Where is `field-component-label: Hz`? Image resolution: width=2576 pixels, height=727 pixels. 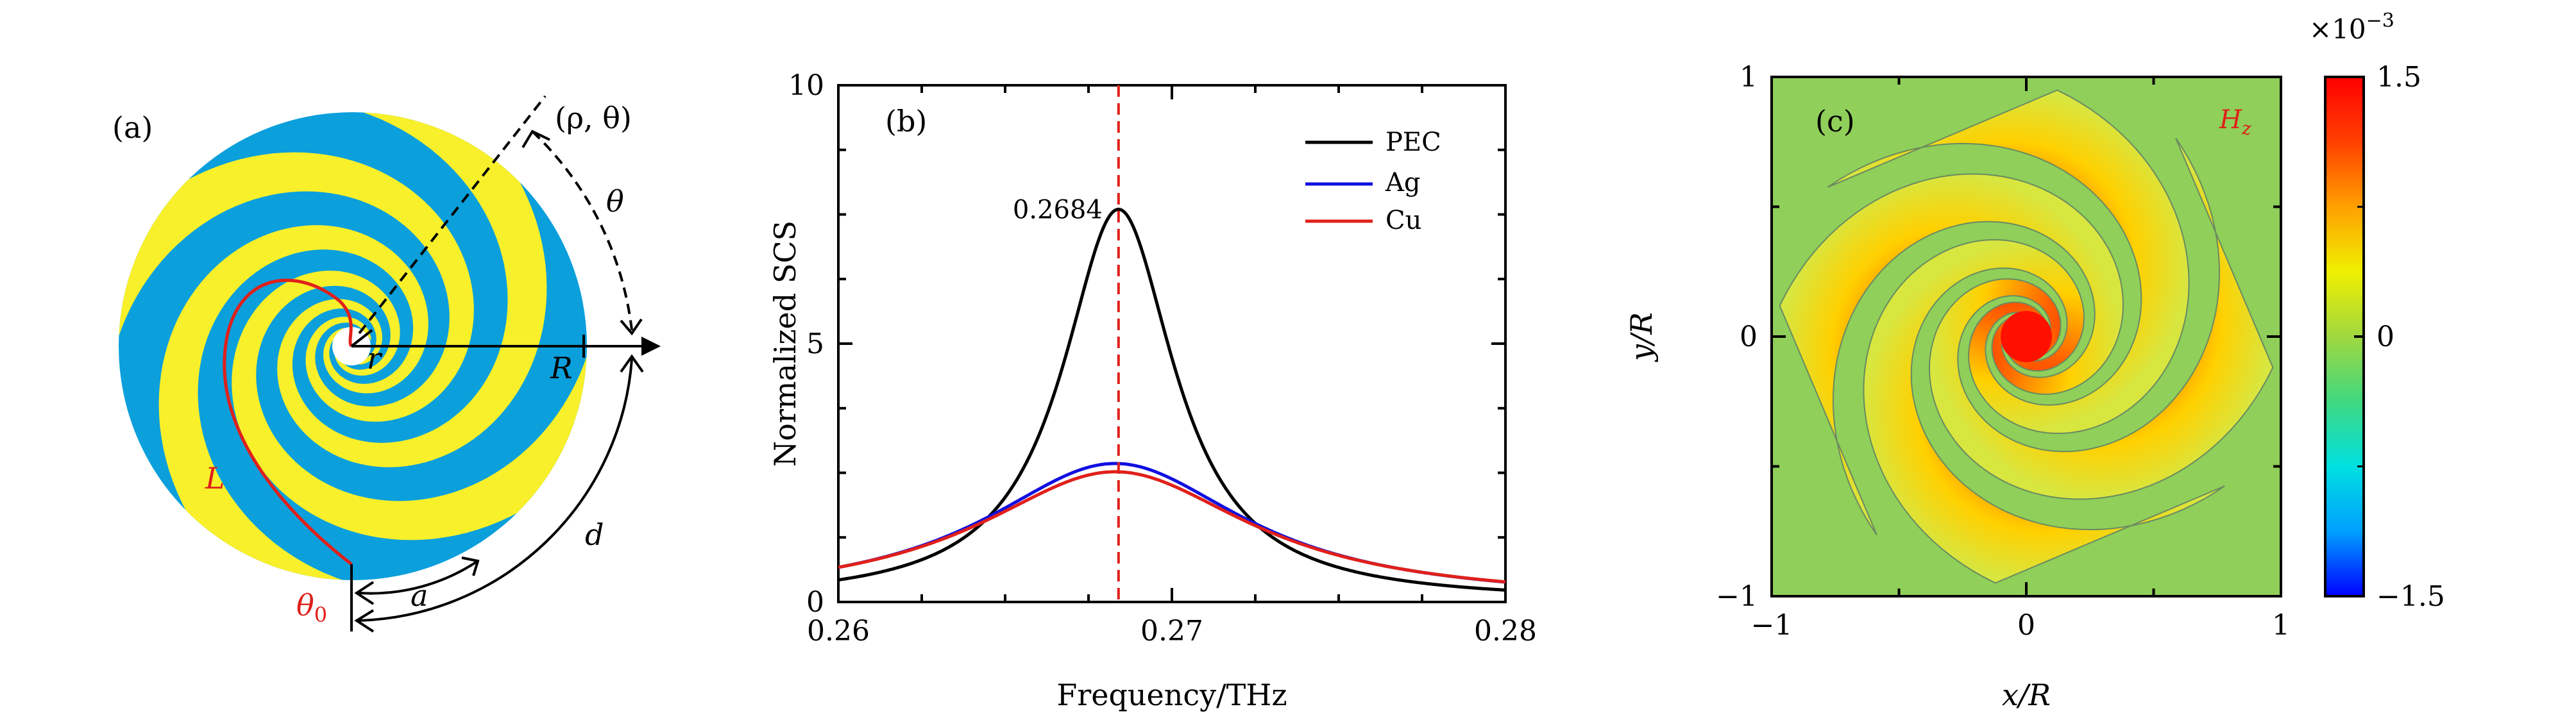
field-component-label: Hz is located at coordinates (2235, 122).